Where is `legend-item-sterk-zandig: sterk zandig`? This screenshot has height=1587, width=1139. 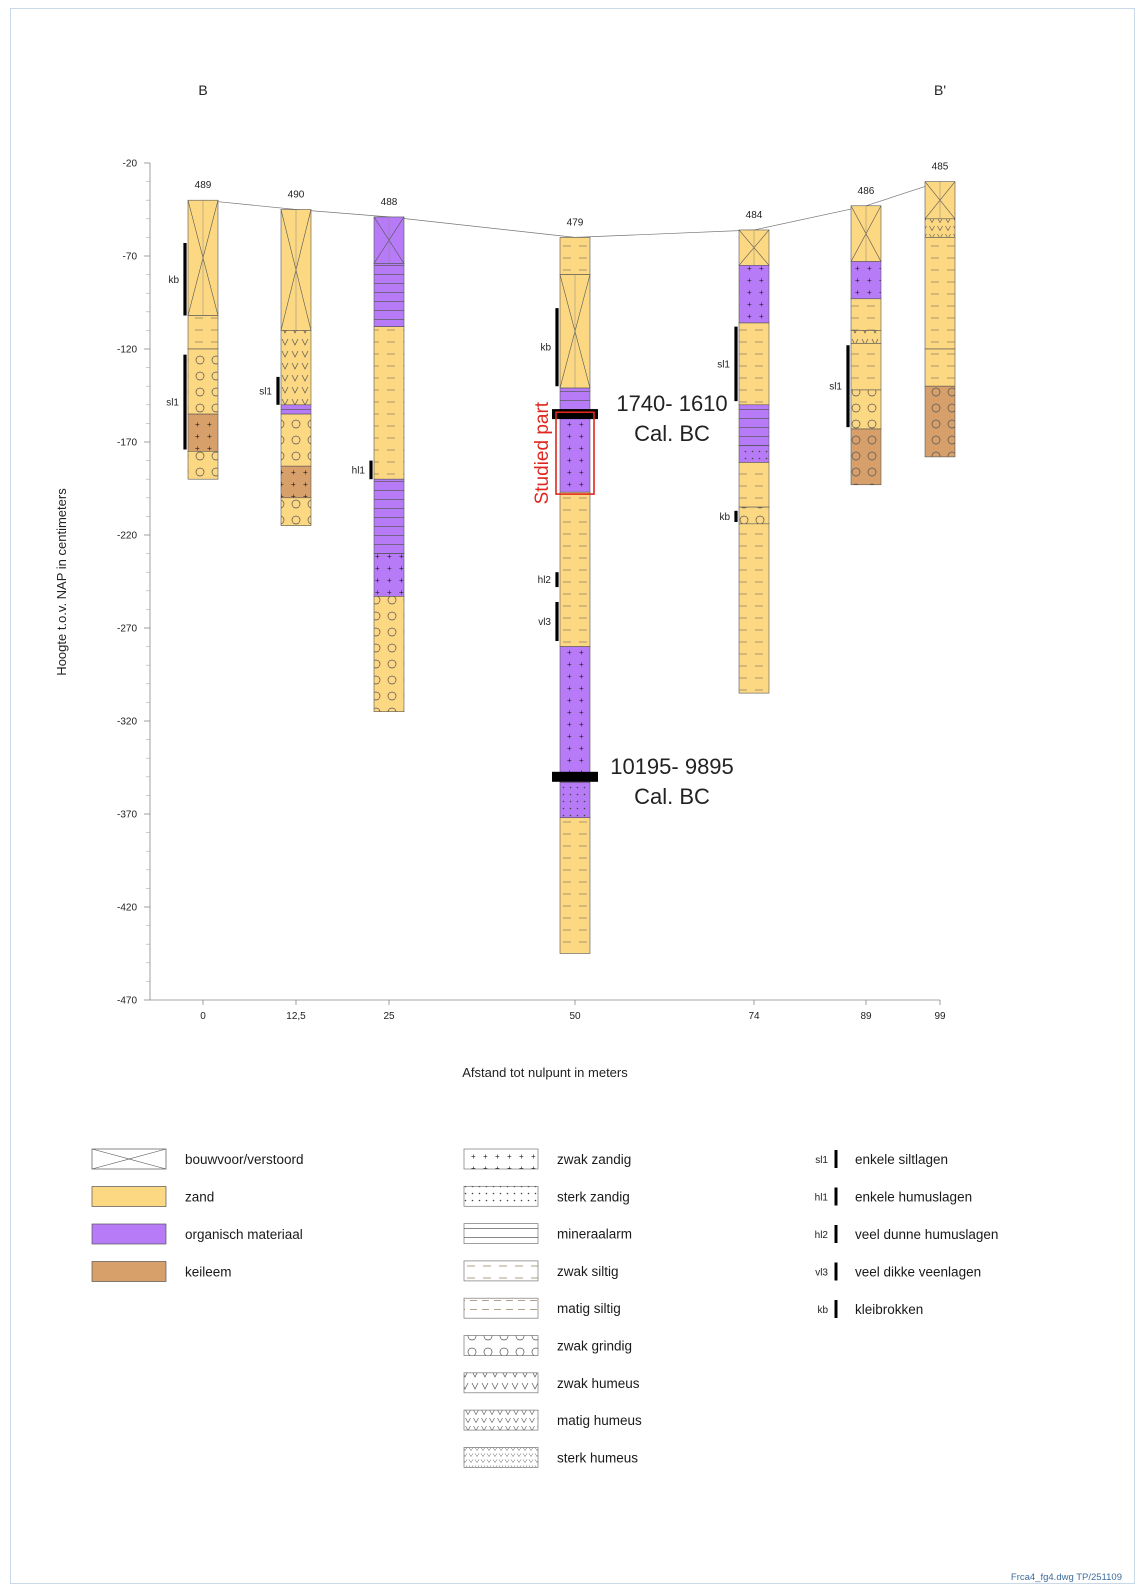 legend-item-sterk-zandig: sterk zandig is located at coordinates (546, 1196).